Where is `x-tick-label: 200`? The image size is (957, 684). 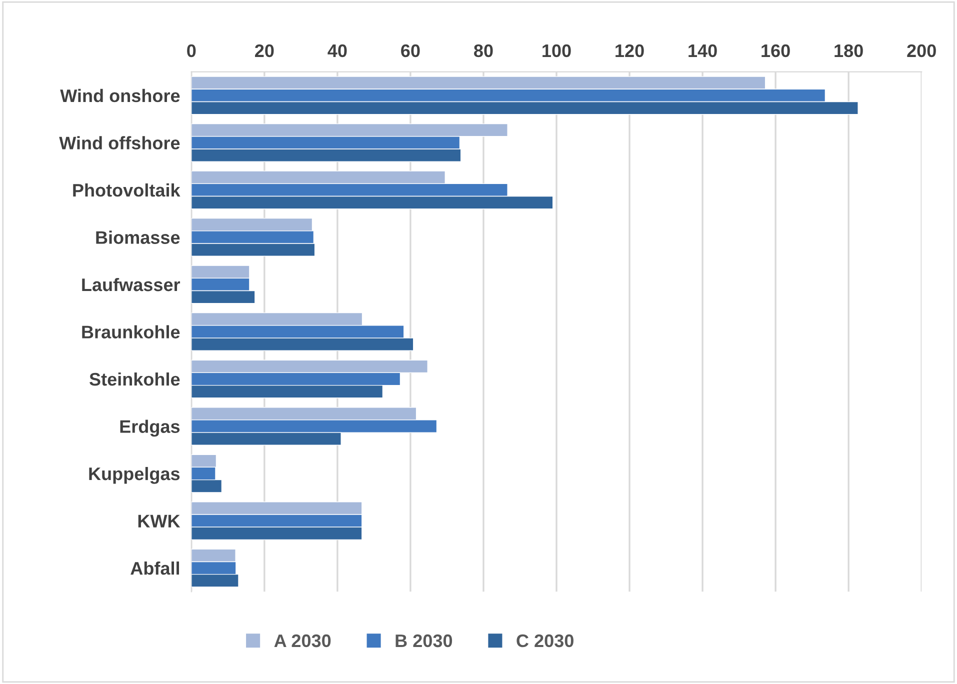
x-tick-label: 200 is located at coordinates (921, 51).